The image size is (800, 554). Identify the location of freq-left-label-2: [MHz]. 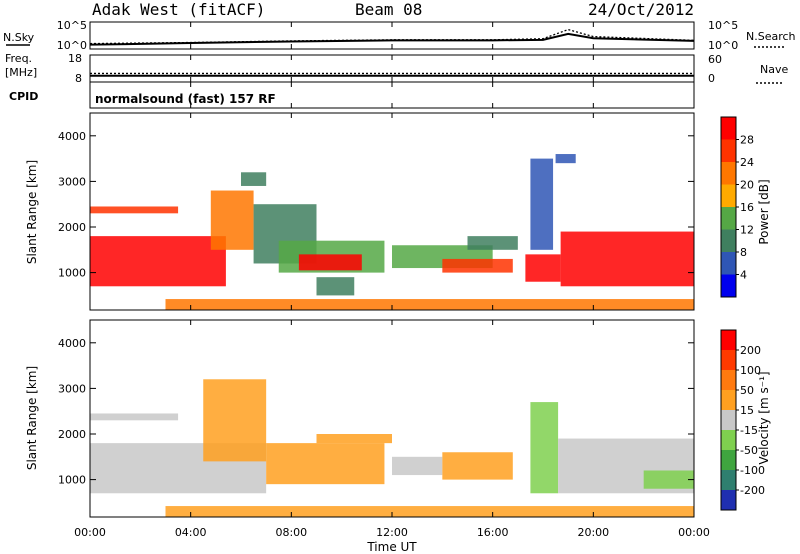
(21, 72).